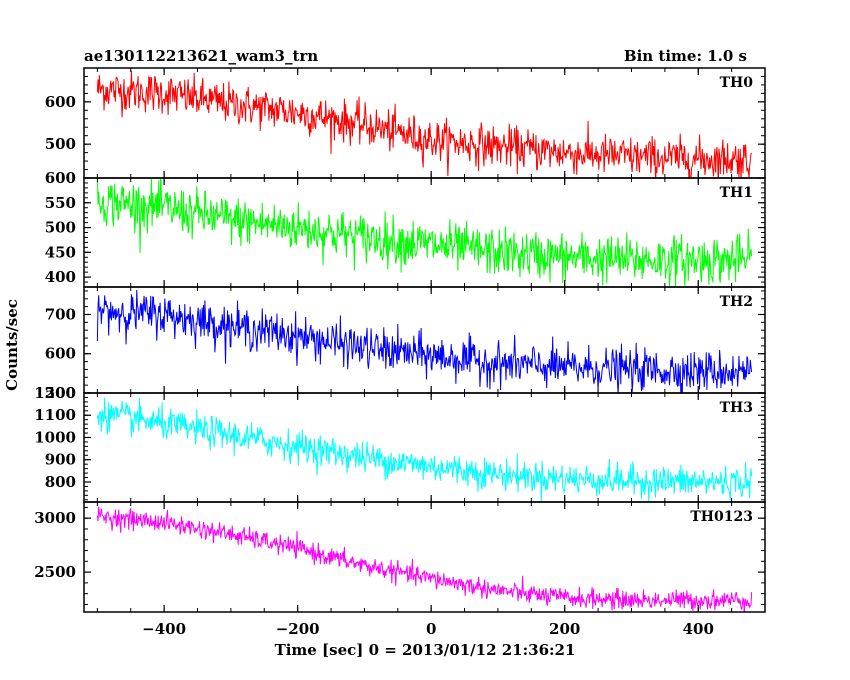 The image size is (850, 680). What do you see at coordinates (298, 629) in the screenshot?
I see `x-tick-label: −200` at bounding box center [298, 629].